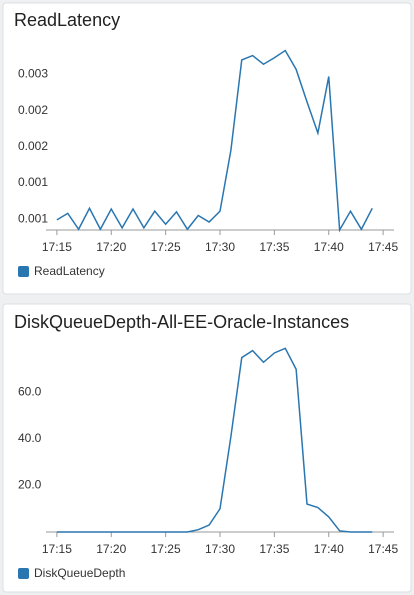 The width and height of the screenshot is (414, 595). I want to click on chart-title: ReadLatency, so click(67, 20).